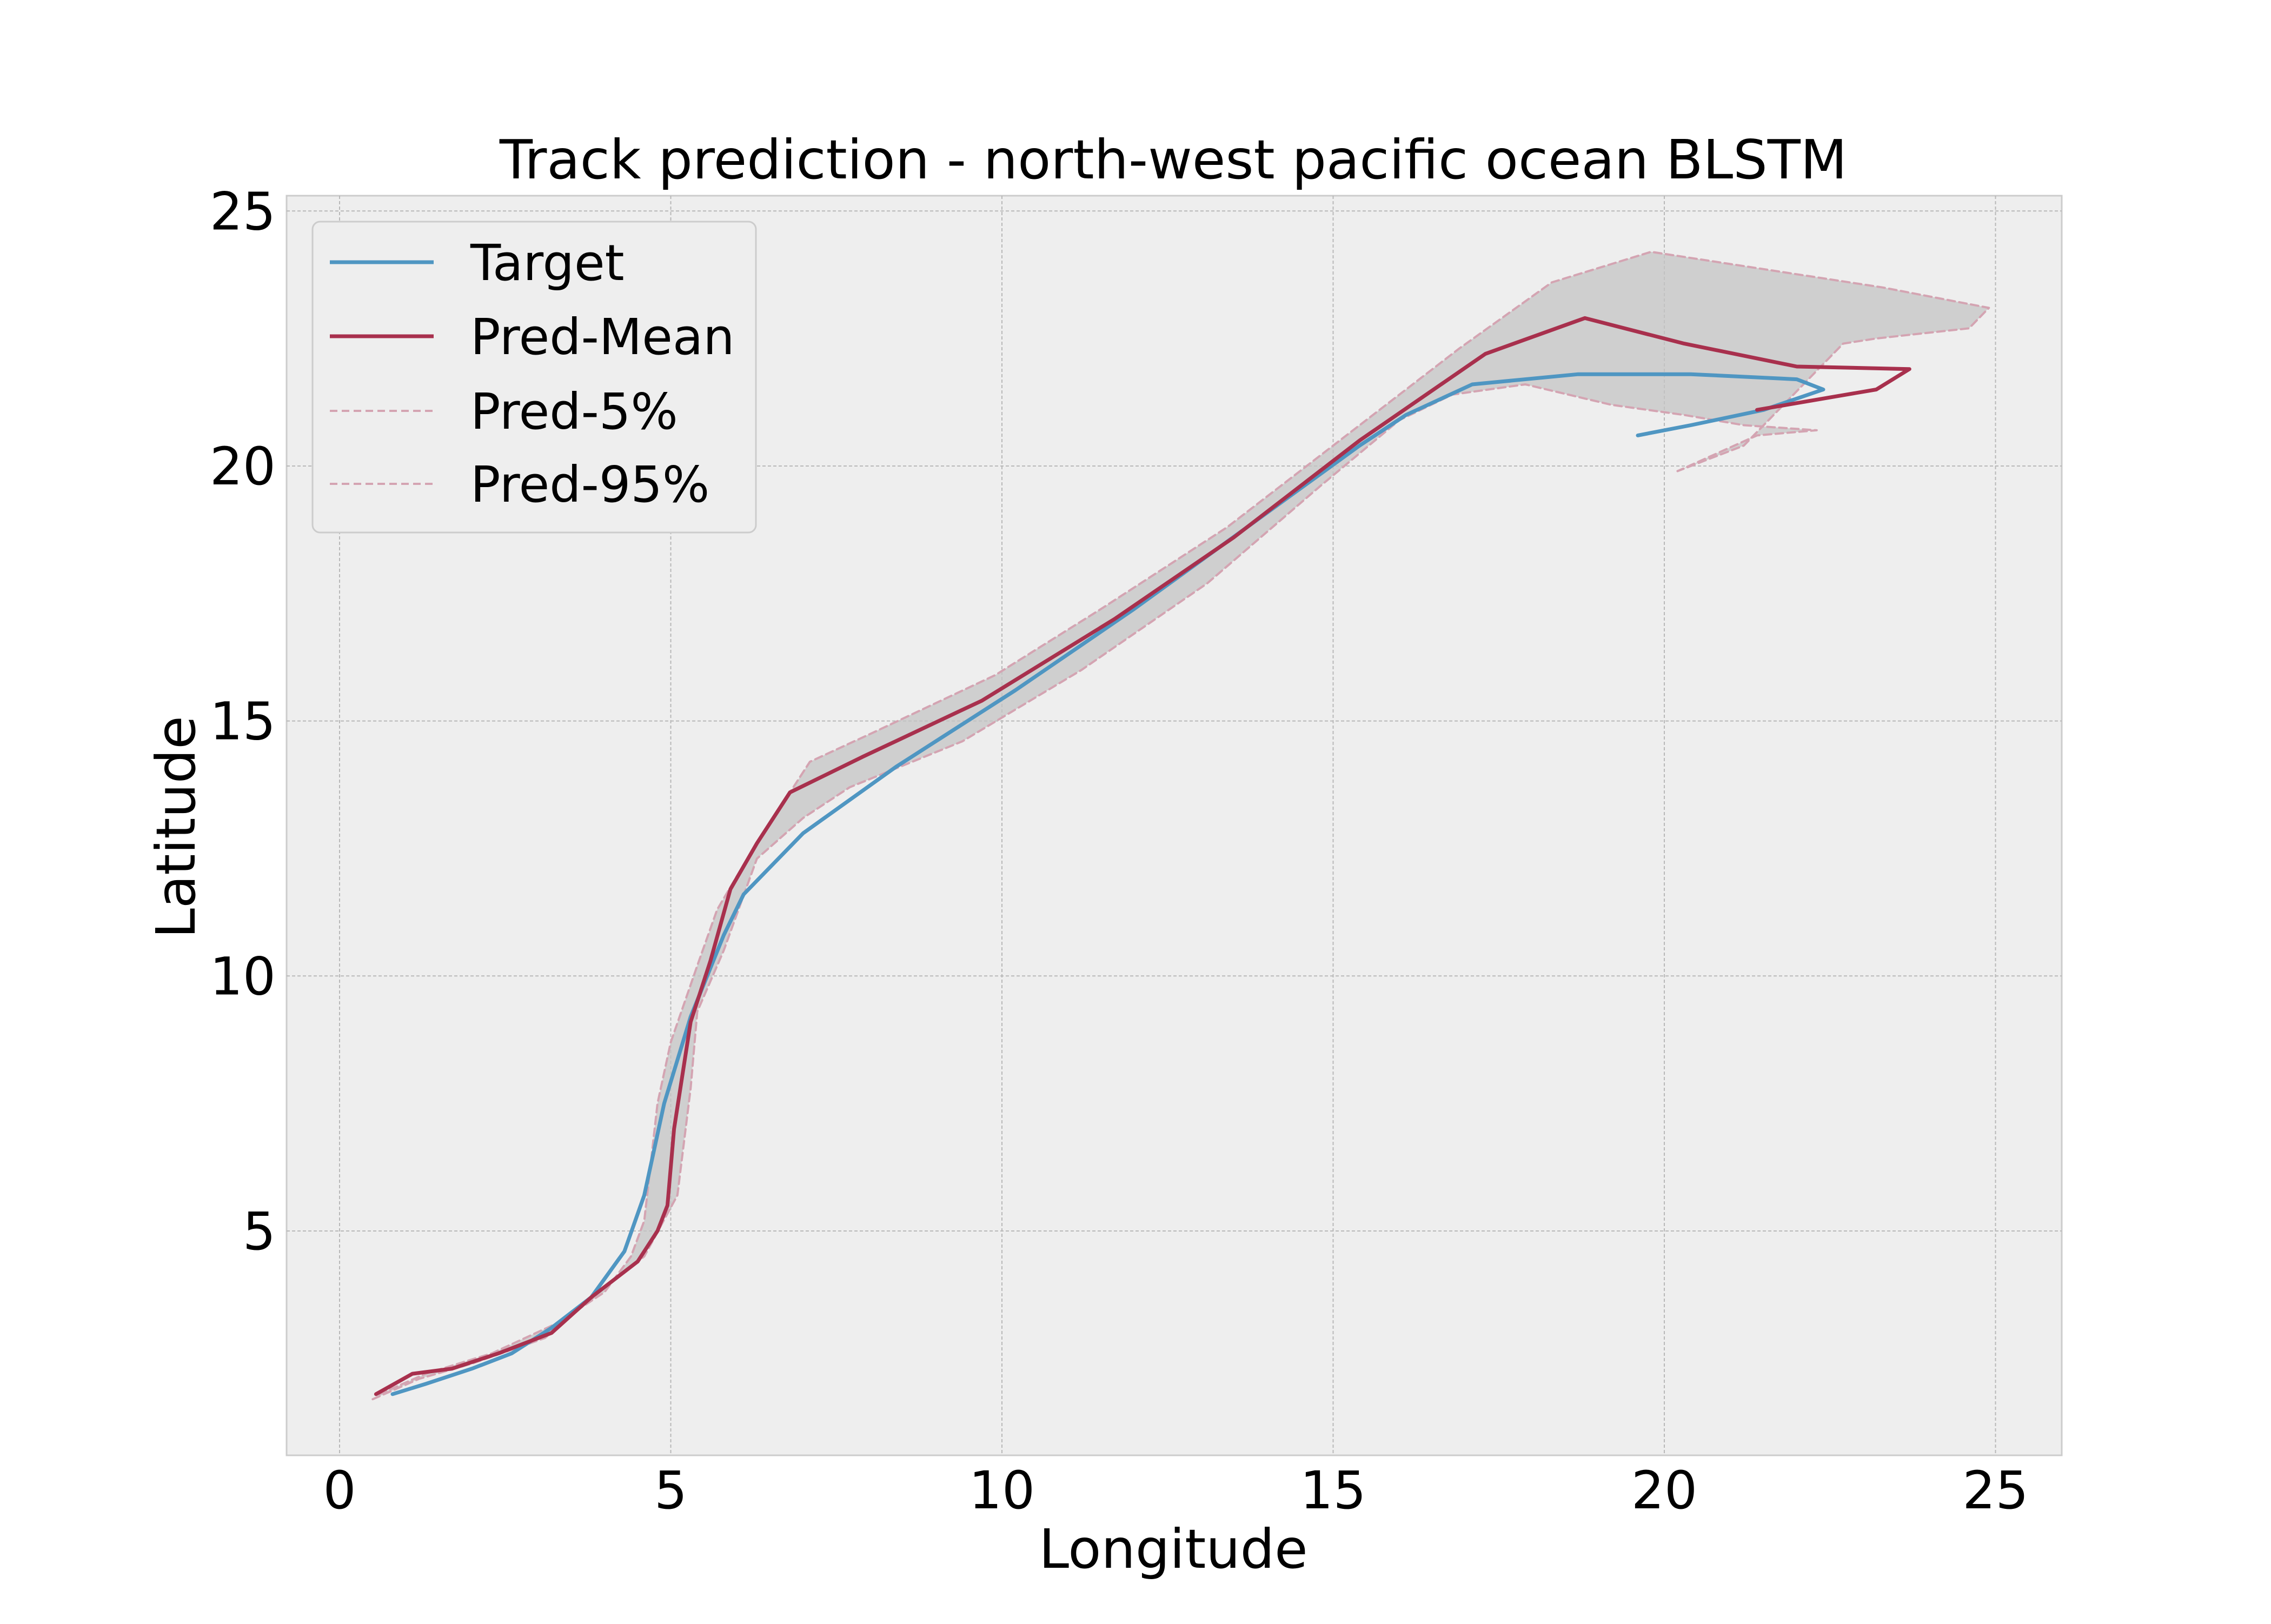 This screenshot has width=2271, height=1624. What do you see at coordinates (547, 263) in the screenshot?
I see `legend-label-target: Target` at bounding box center [547, 263].